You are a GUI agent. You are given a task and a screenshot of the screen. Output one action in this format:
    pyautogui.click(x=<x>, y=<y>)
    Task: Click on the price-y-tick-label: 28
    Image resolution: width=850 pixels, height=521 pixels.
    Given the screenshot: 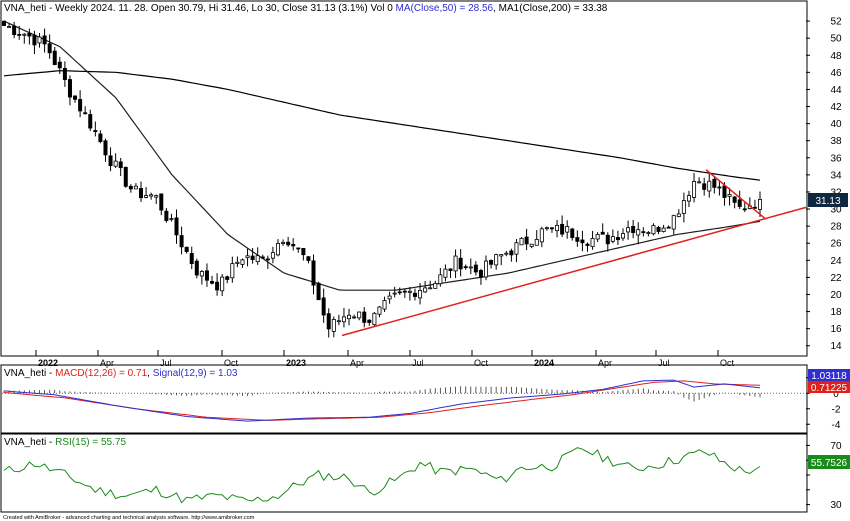 What is the action you would take?
    pyautogui.click(x=836, y=227)
    